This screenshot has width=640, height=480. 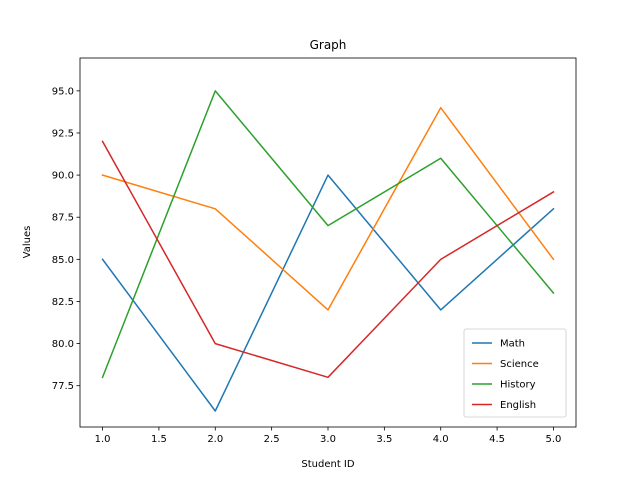 I want to click on y-axis-label: Values, so click(x=27, y=242).